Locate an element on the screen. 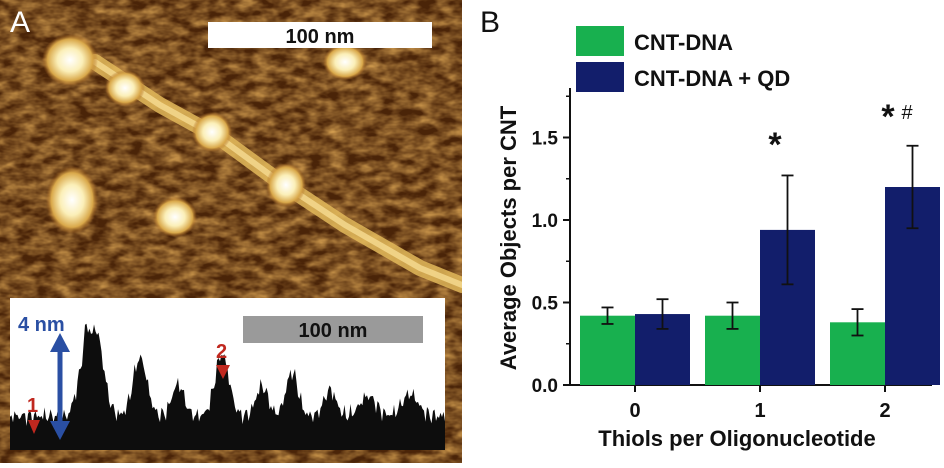  significance-star-2: * is located at coordinates (888, 117).